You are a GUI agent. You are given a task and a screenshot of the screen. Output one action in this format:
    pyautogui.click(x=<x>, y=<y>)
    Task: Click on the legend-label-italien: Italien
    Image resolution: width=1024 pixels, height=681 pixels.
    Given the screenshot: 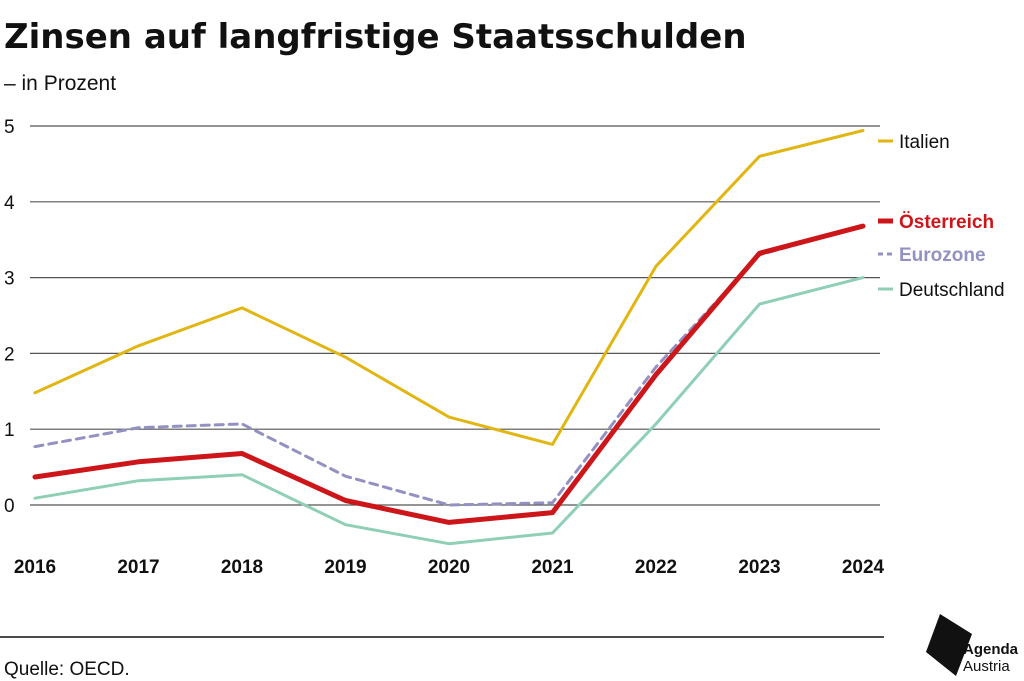 What is the action you would take?
    pyautogui.click(x=924, y=142)
    